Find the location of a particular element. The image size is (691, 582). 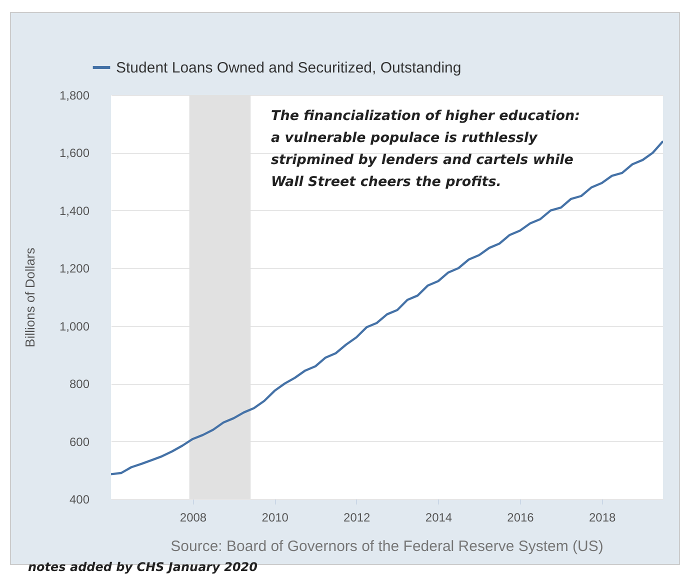

y-tick-label: 1,000 is located at coordinates (74, 326).